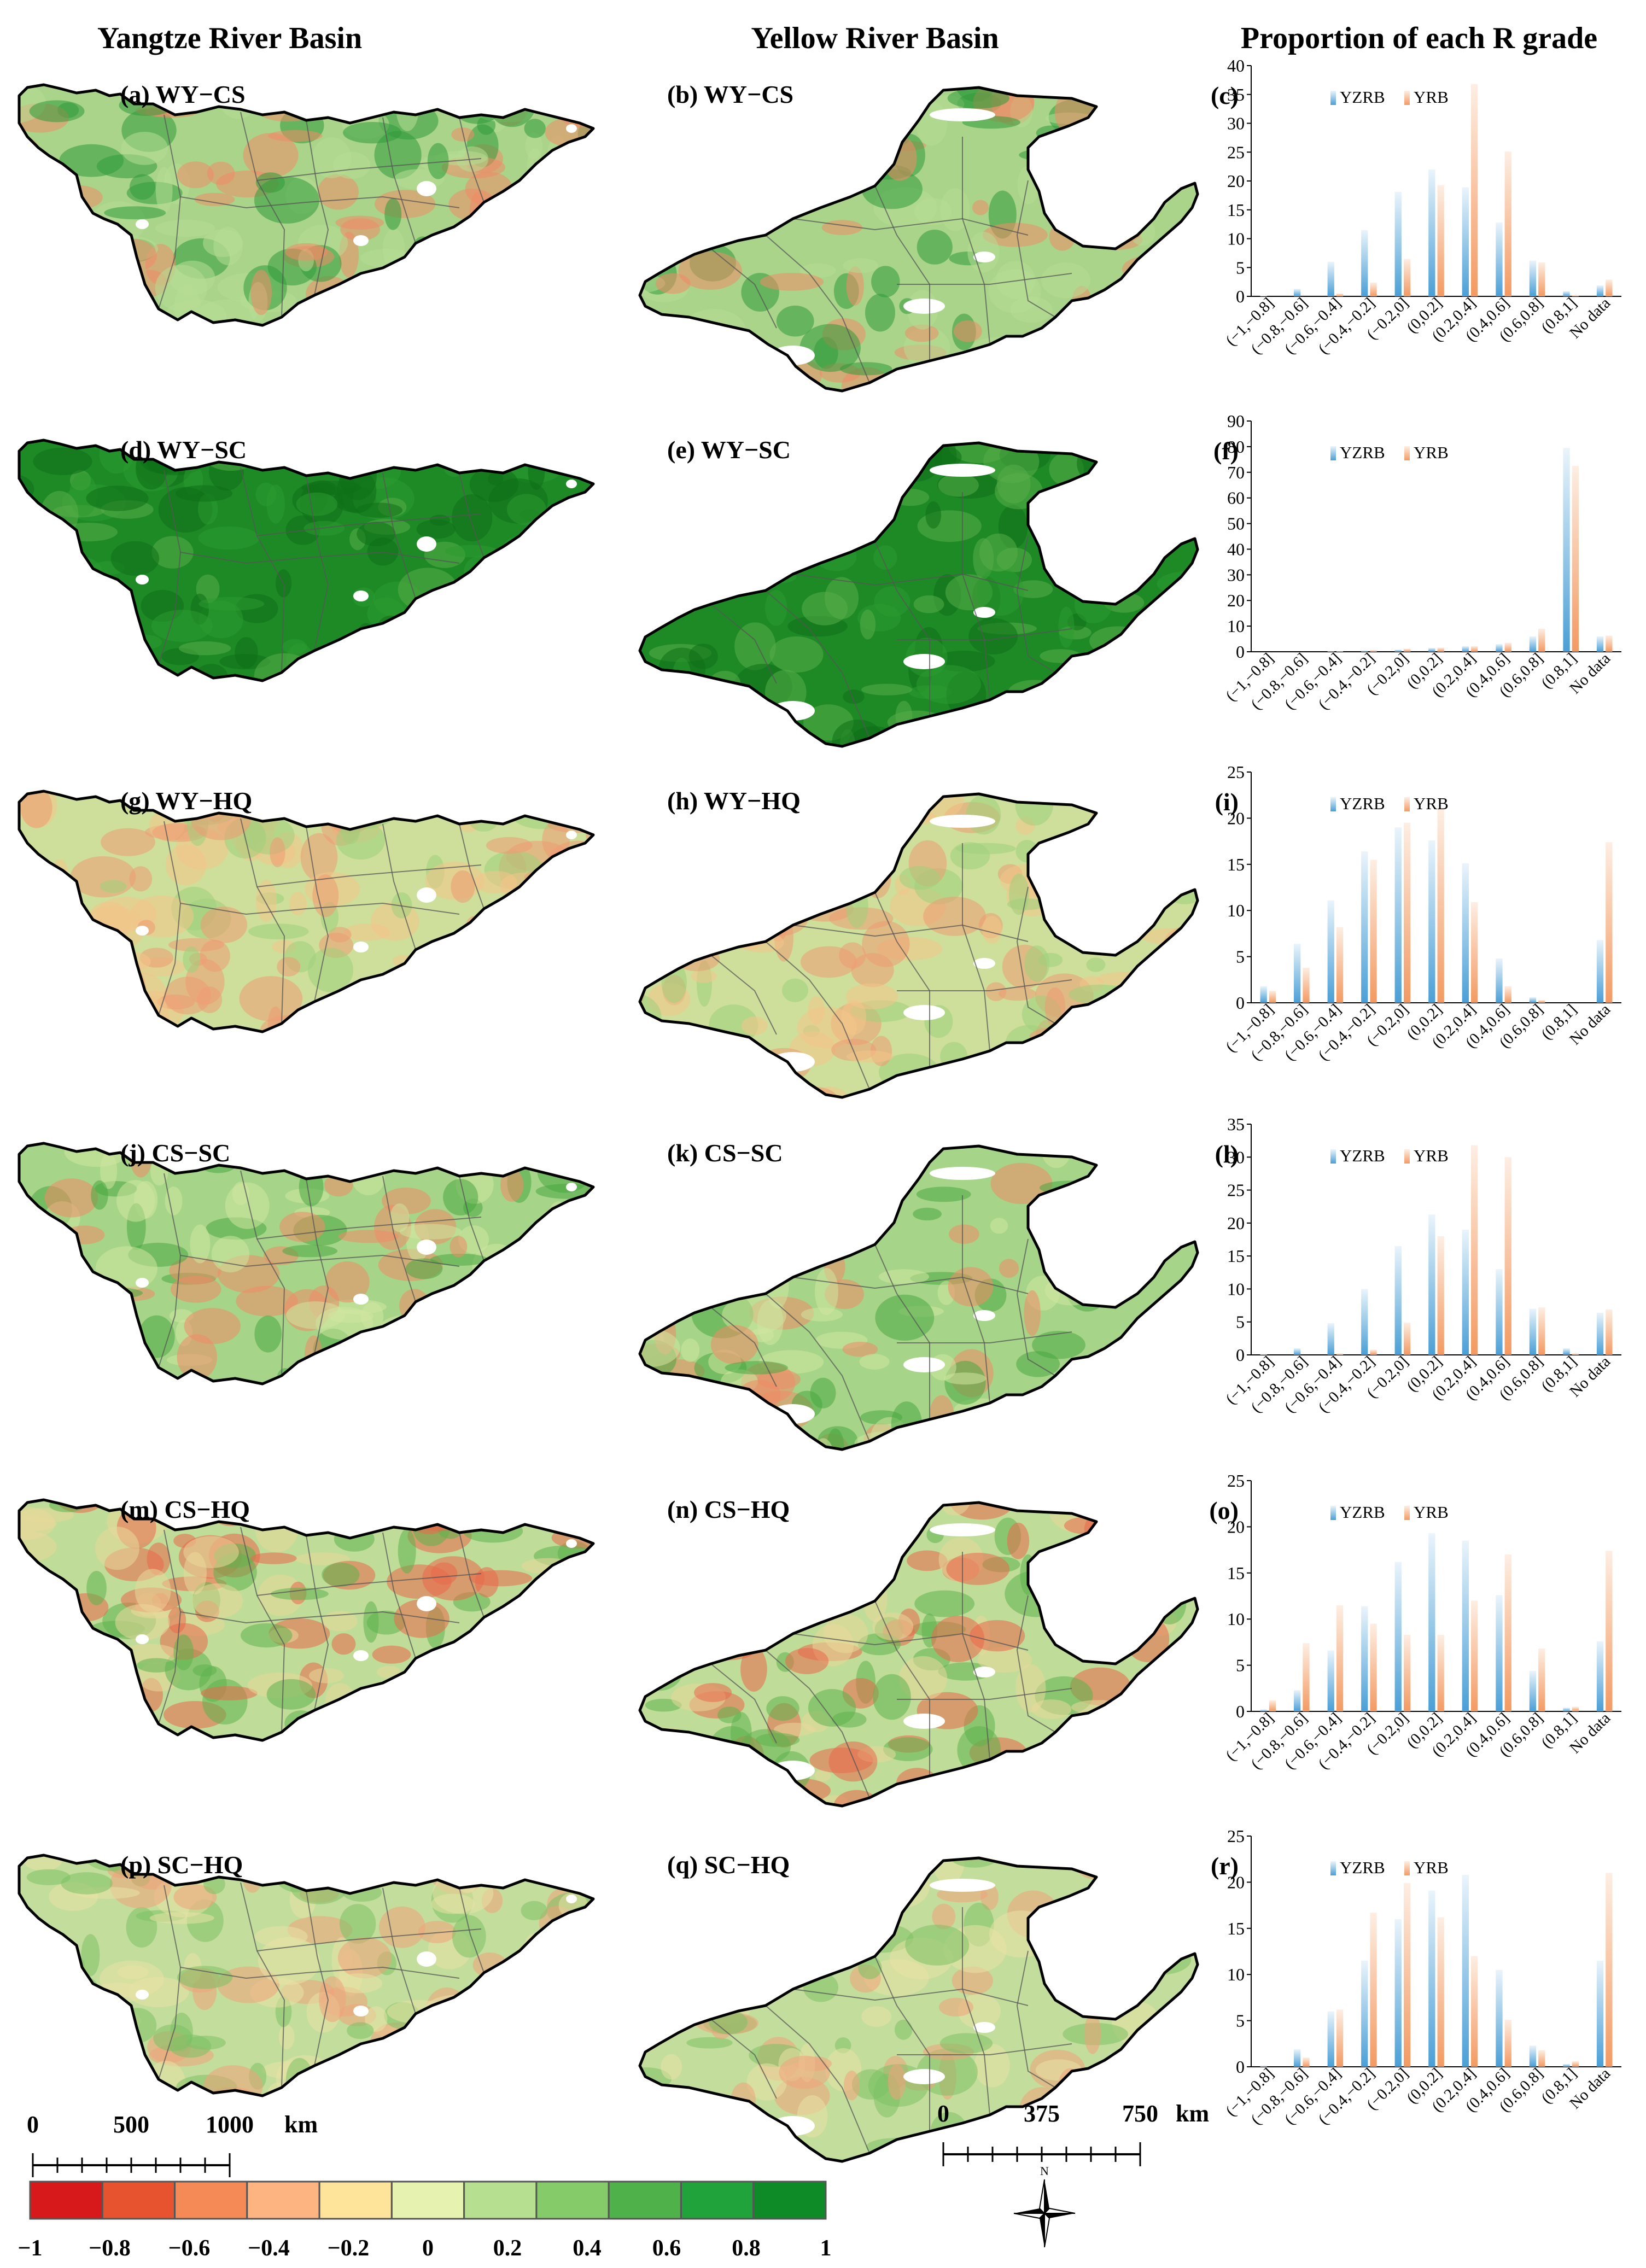 The width and height of the screenshot is (1646, 2268). Describe the element at coordinates (183, 94) in the screenshot. I see `panel-label-yangtze: (a) WY−CS` at that location.